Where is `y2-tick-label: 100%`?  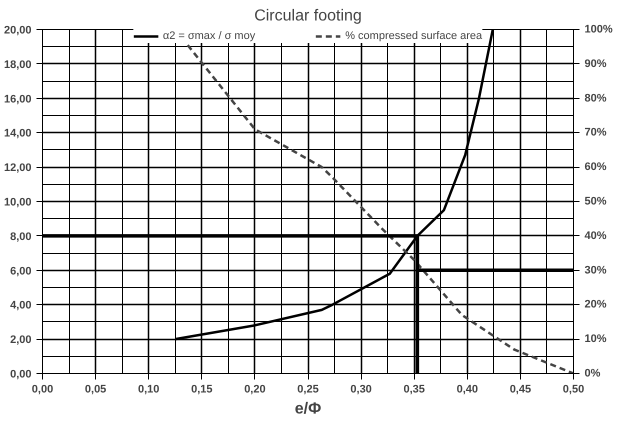
y2-tick-label: 100% is located at coordinates (598, 30).